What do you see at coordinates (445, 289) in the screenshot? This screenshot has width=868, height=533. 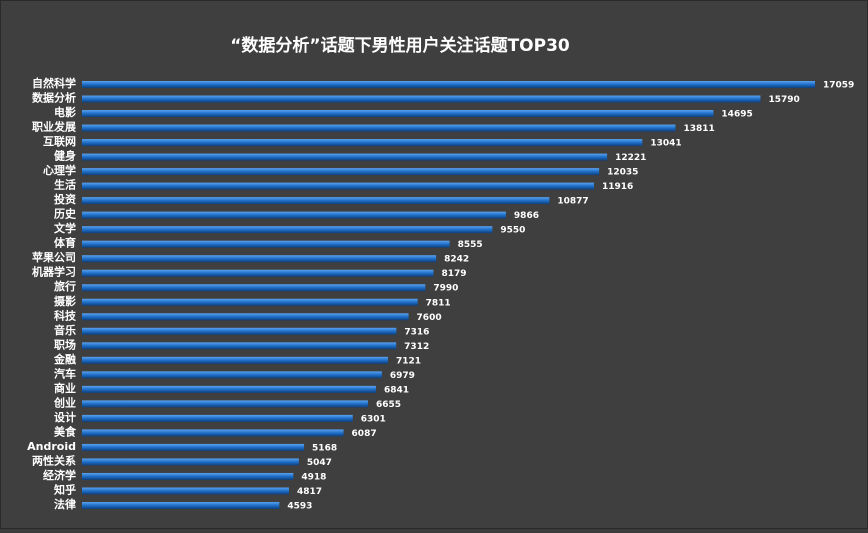 I see `value-label: 7990` at bounding box center [445, 289].